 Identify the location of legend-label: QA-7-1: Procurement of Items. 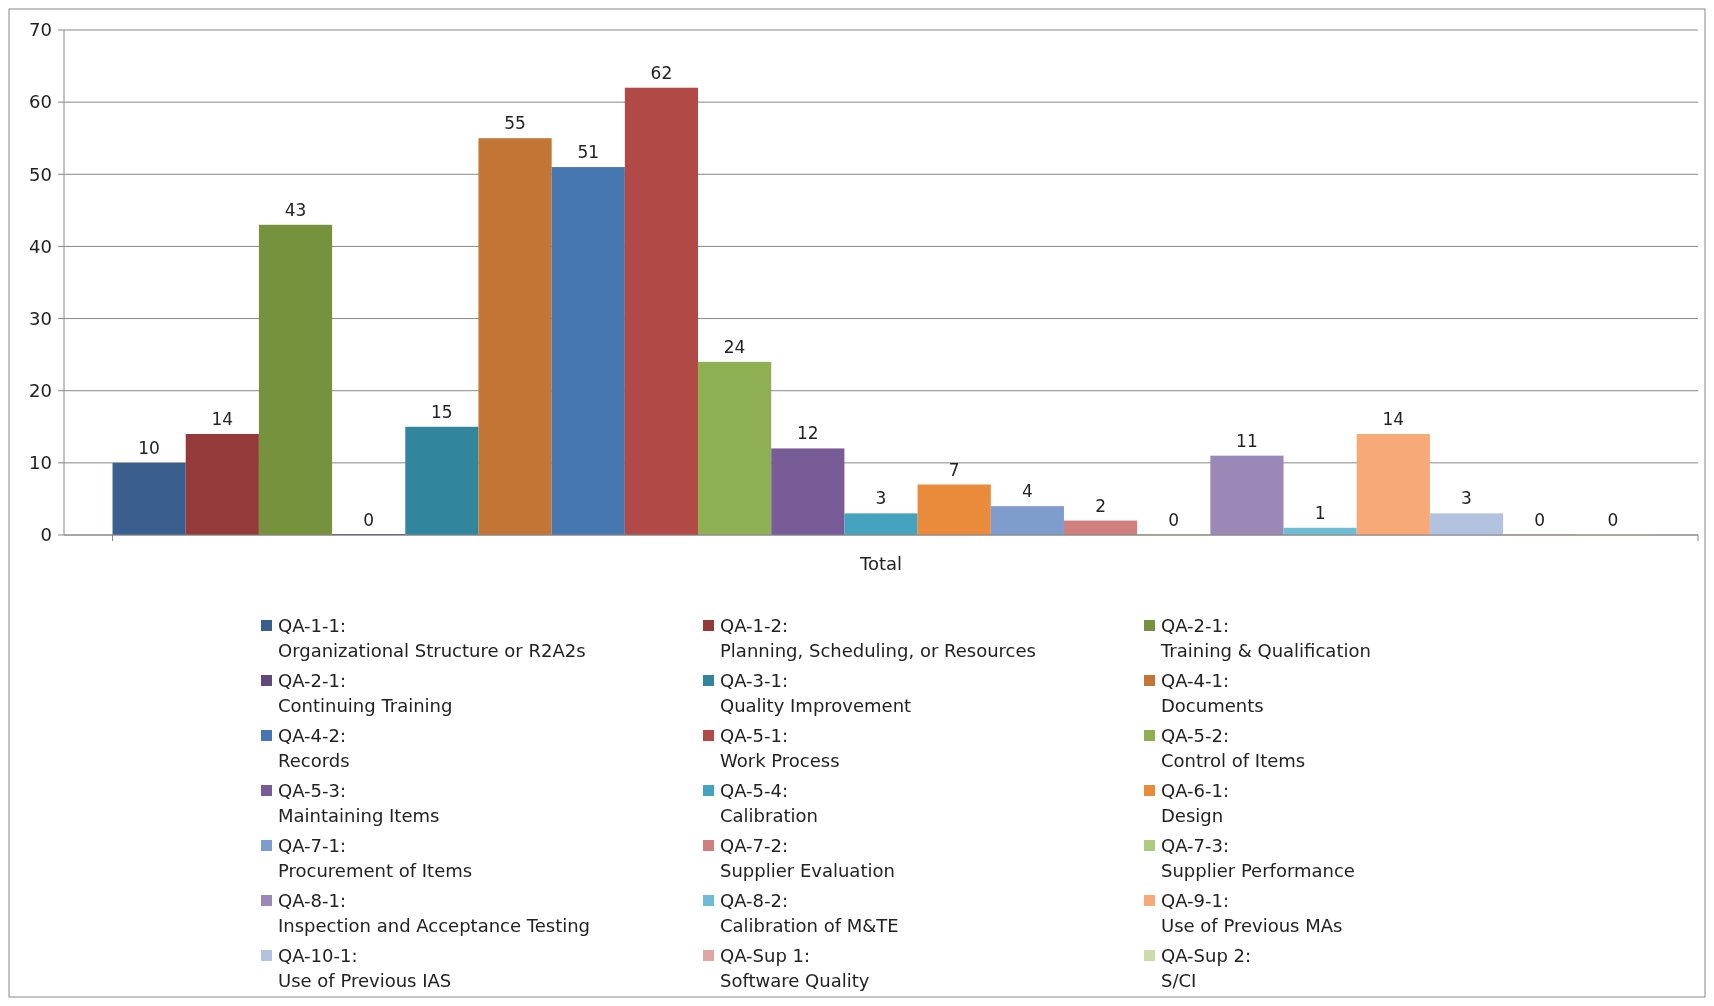
(375, 858).